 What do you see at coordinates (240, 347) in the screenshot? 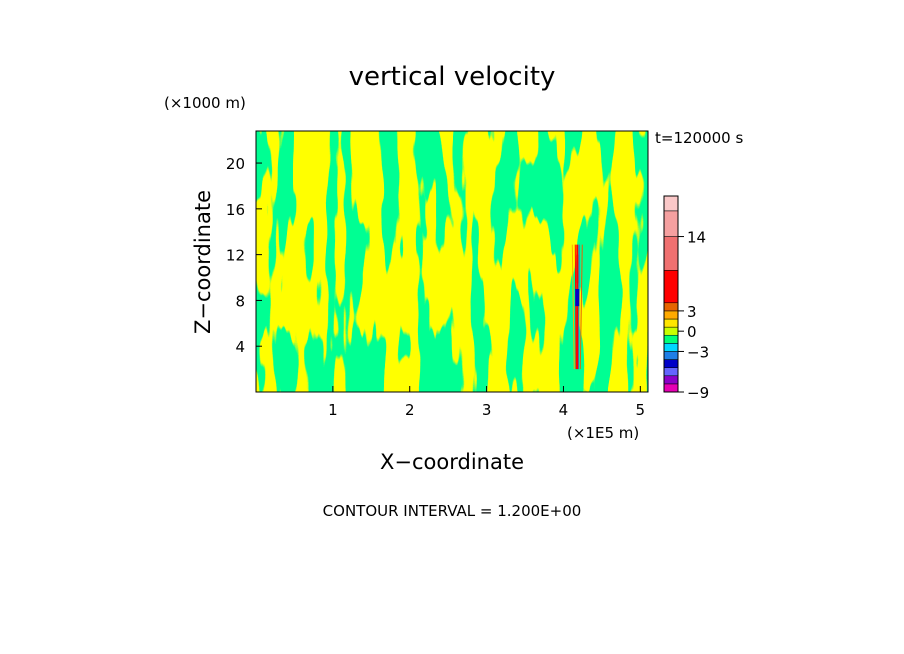
I see `y-tick-label: 4` at bounding box center [240, 347].